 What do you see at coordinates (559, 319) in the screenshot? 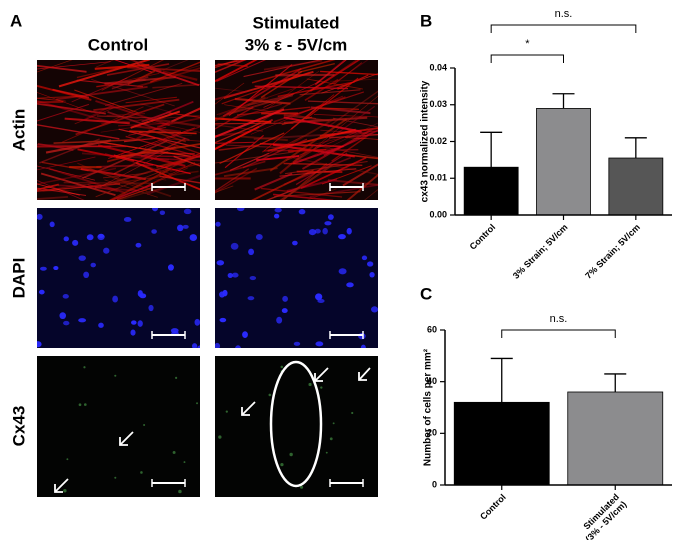
I see `significance-label: n.s.` at bounding box center [559, 319].